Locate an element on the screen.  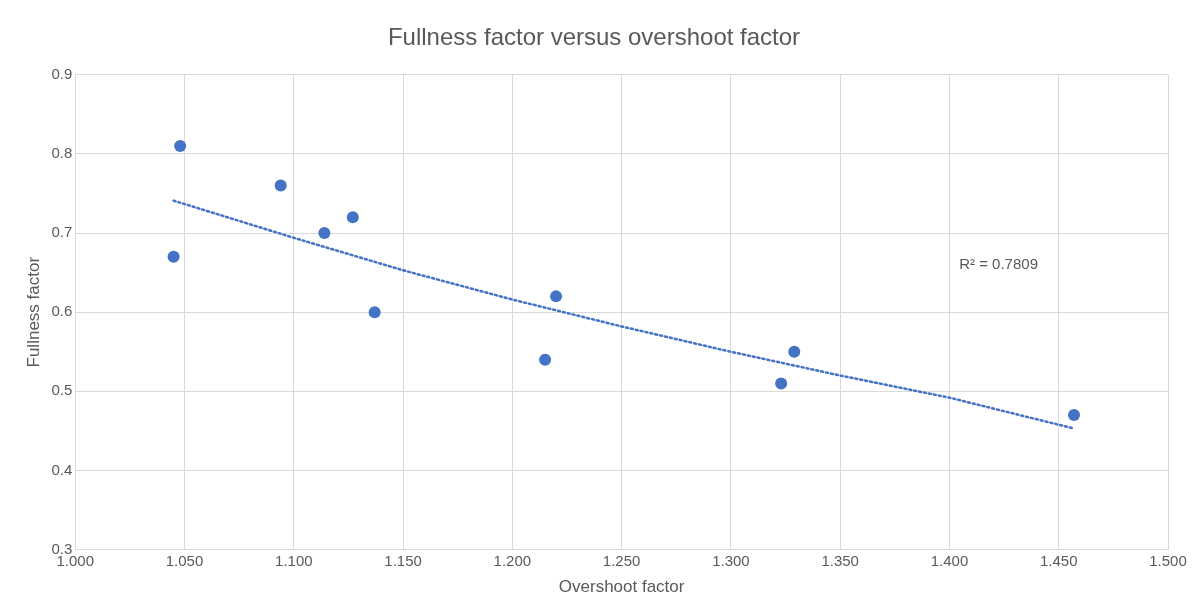
y-tick-label: 0.7 is located at coordinates (62, 232).